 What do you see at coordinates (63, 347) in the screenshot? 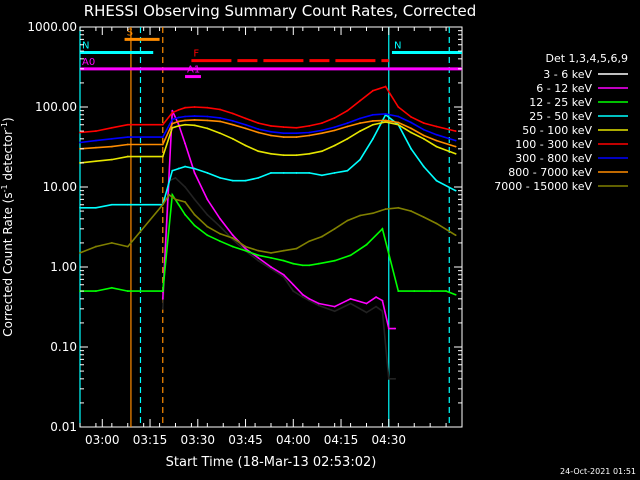
I see `y-tick-label: 0.10` at bounding box center [63, 347].